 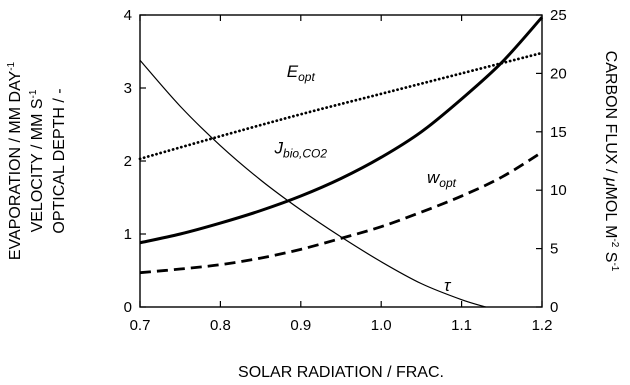 I want to click on svg-text: CARBON FLUX / μMOL M-2 S-1, so click(x=611, y=161).